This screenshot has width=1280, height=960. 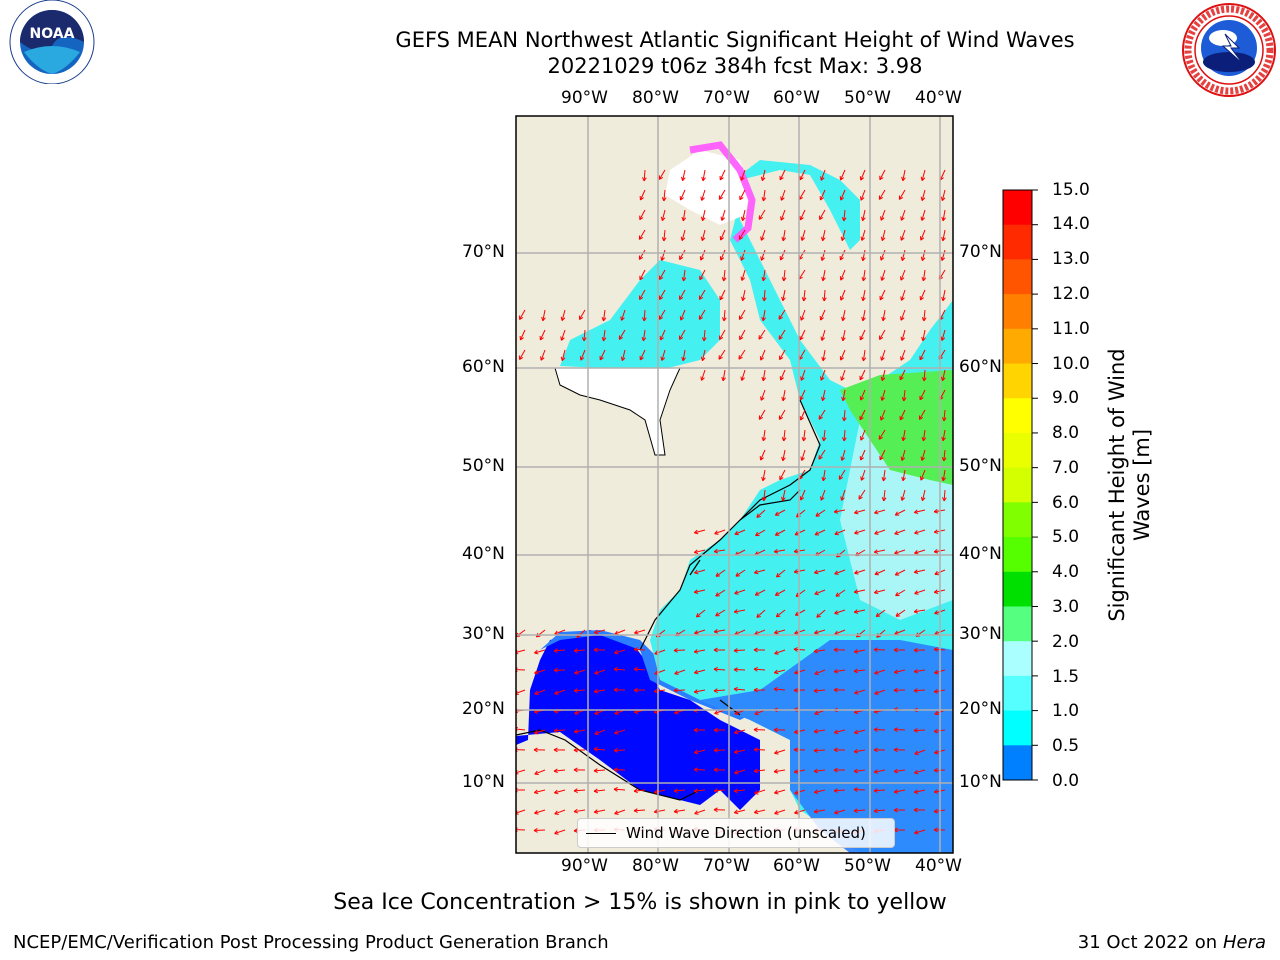 What do you see at coordinates (1117, 485) in the screenshot?
I see `colorbar-title-line1: Significant Height of Wind` at bounding box center [1117, 485].